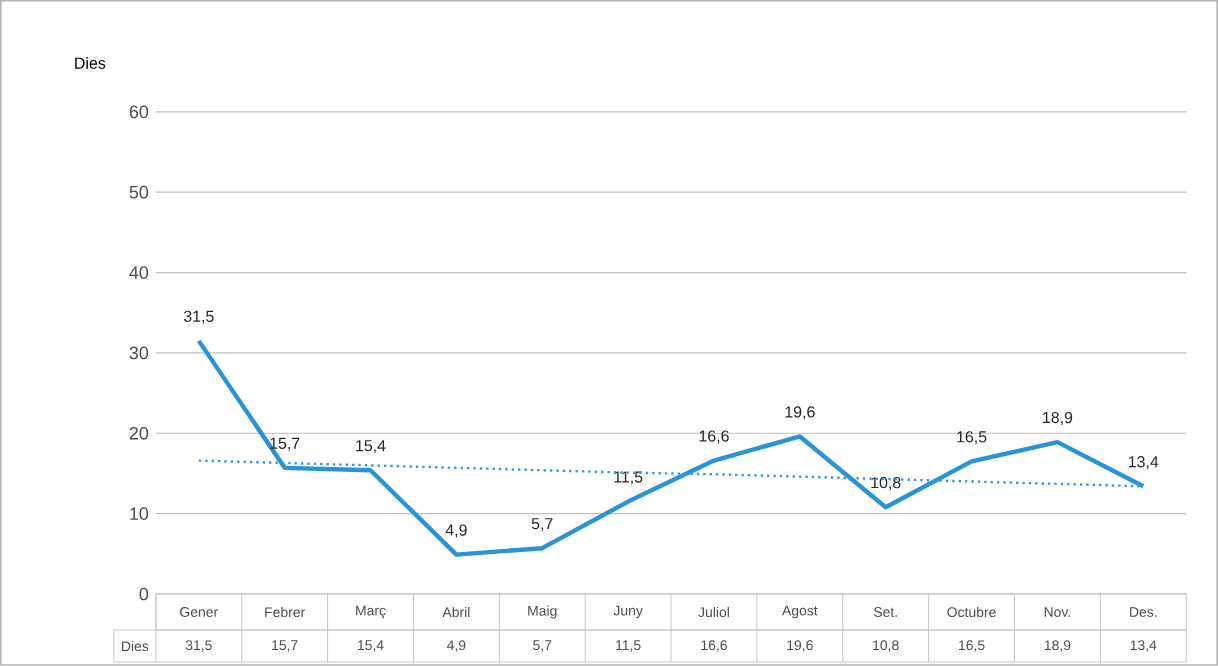  Describe the element at coordinates (139, 514) in the screenshot. I see `y-tick-label: 10` at that location.